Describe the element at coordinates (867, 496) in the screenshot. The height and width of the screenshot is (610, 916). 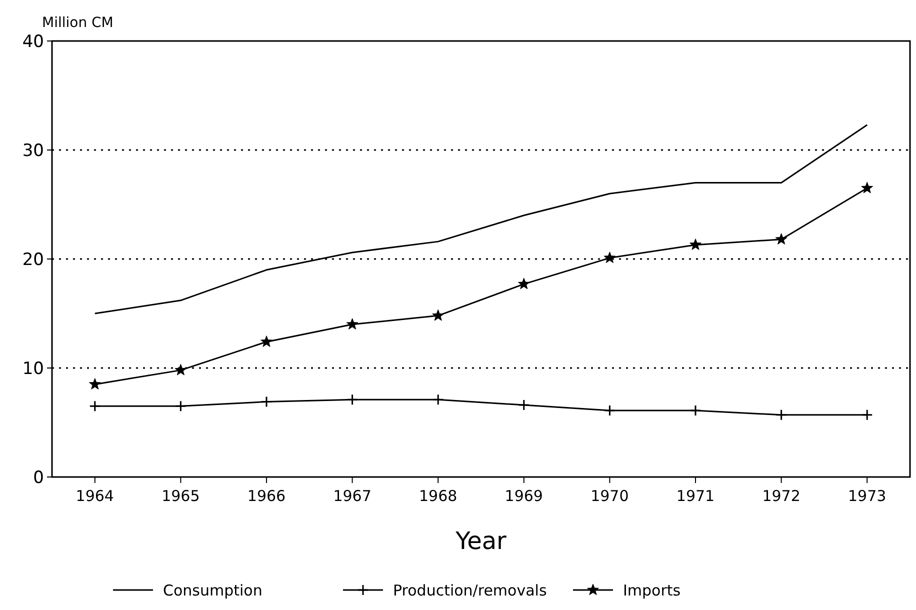
I see `x-tick-label: 1973` at that location.